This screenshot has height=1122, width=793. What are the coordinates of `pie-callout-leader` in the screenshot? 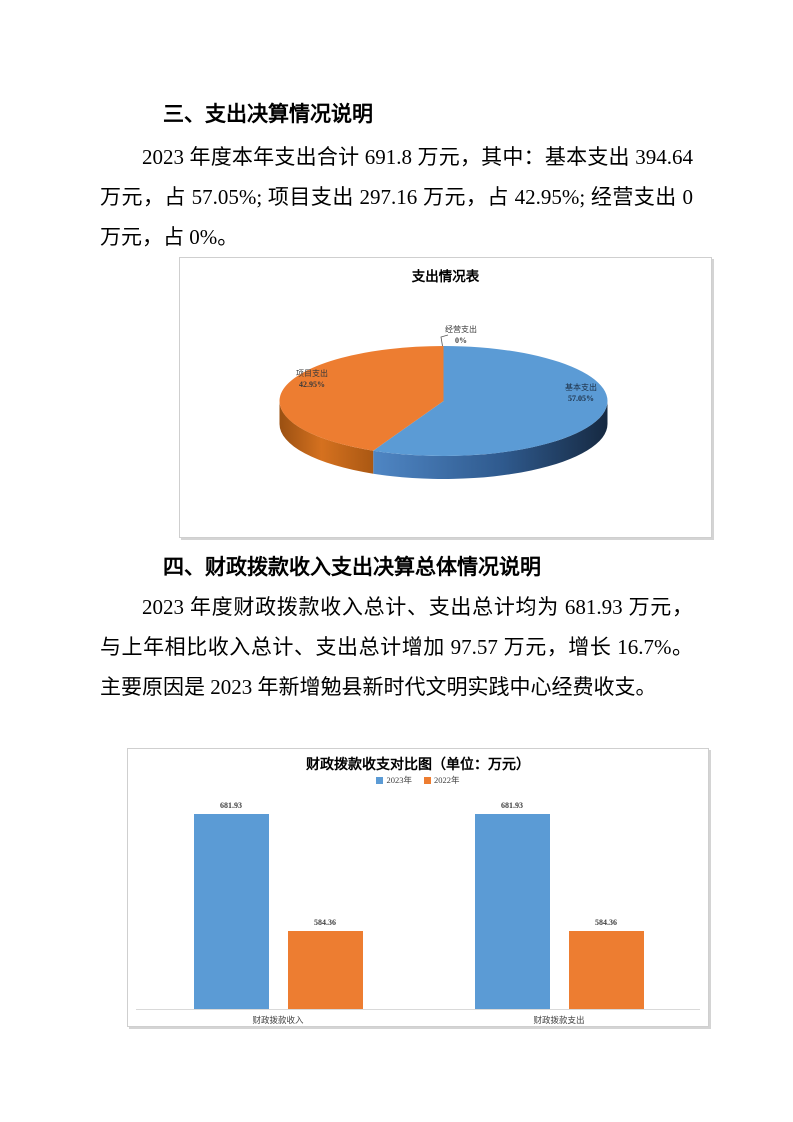 It's located at (444, 340).